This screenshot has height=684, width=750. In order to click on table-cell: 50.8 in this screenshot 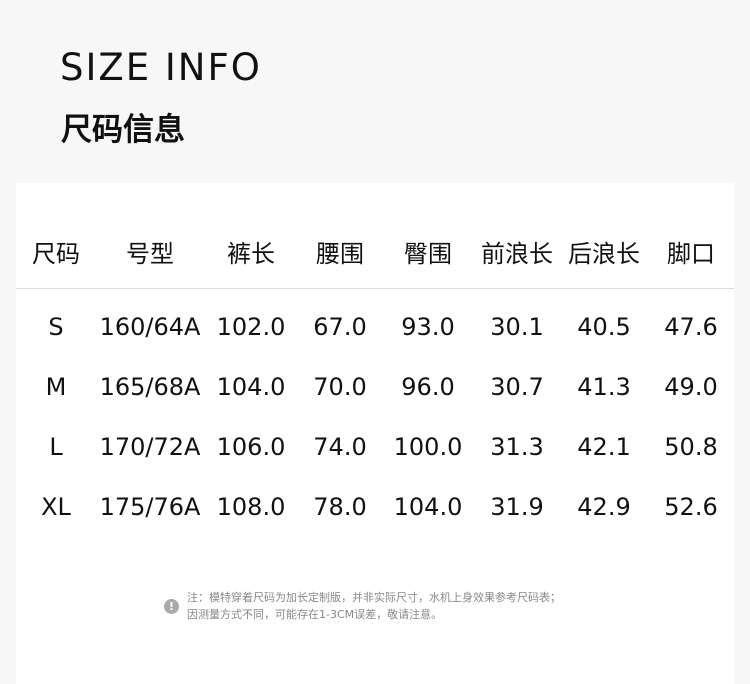, I will do `click(691, 447)`.